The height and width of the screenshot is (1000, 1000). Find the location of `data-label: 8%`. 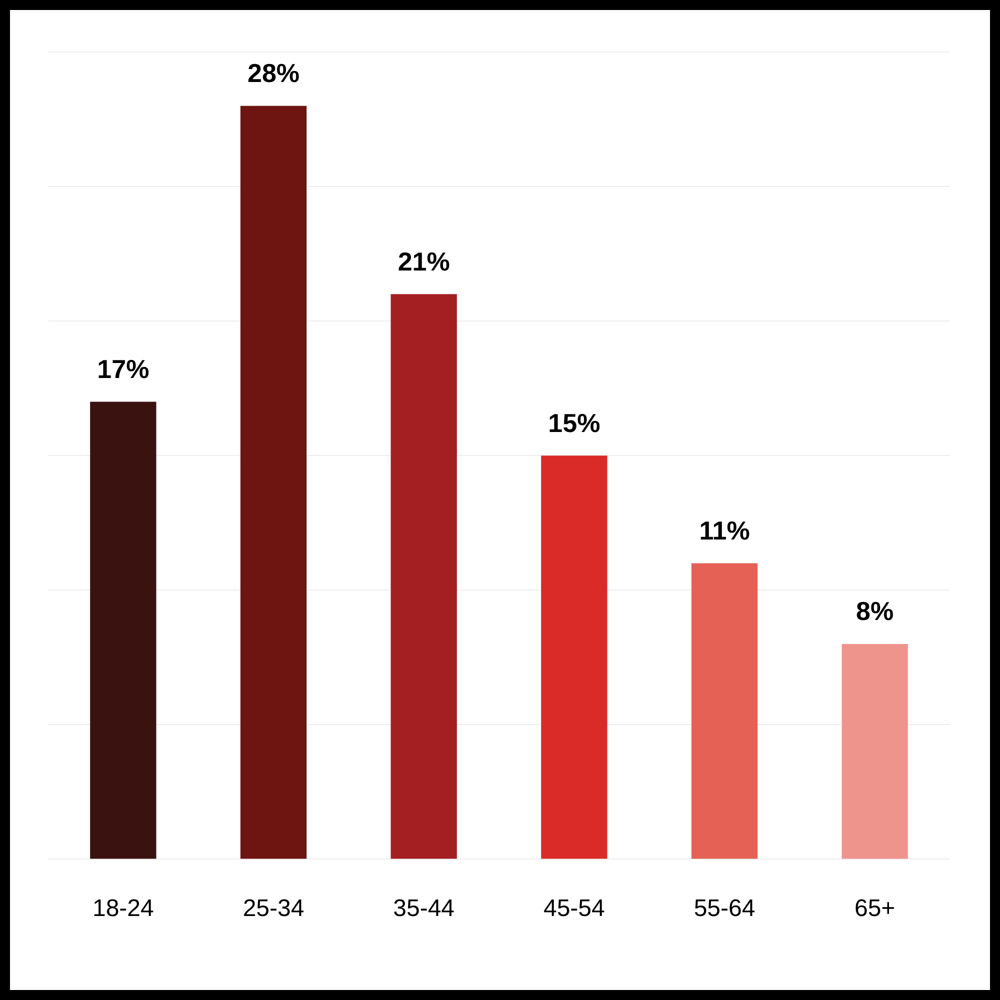

data-label: 8% is located at coordinates (875, 611).